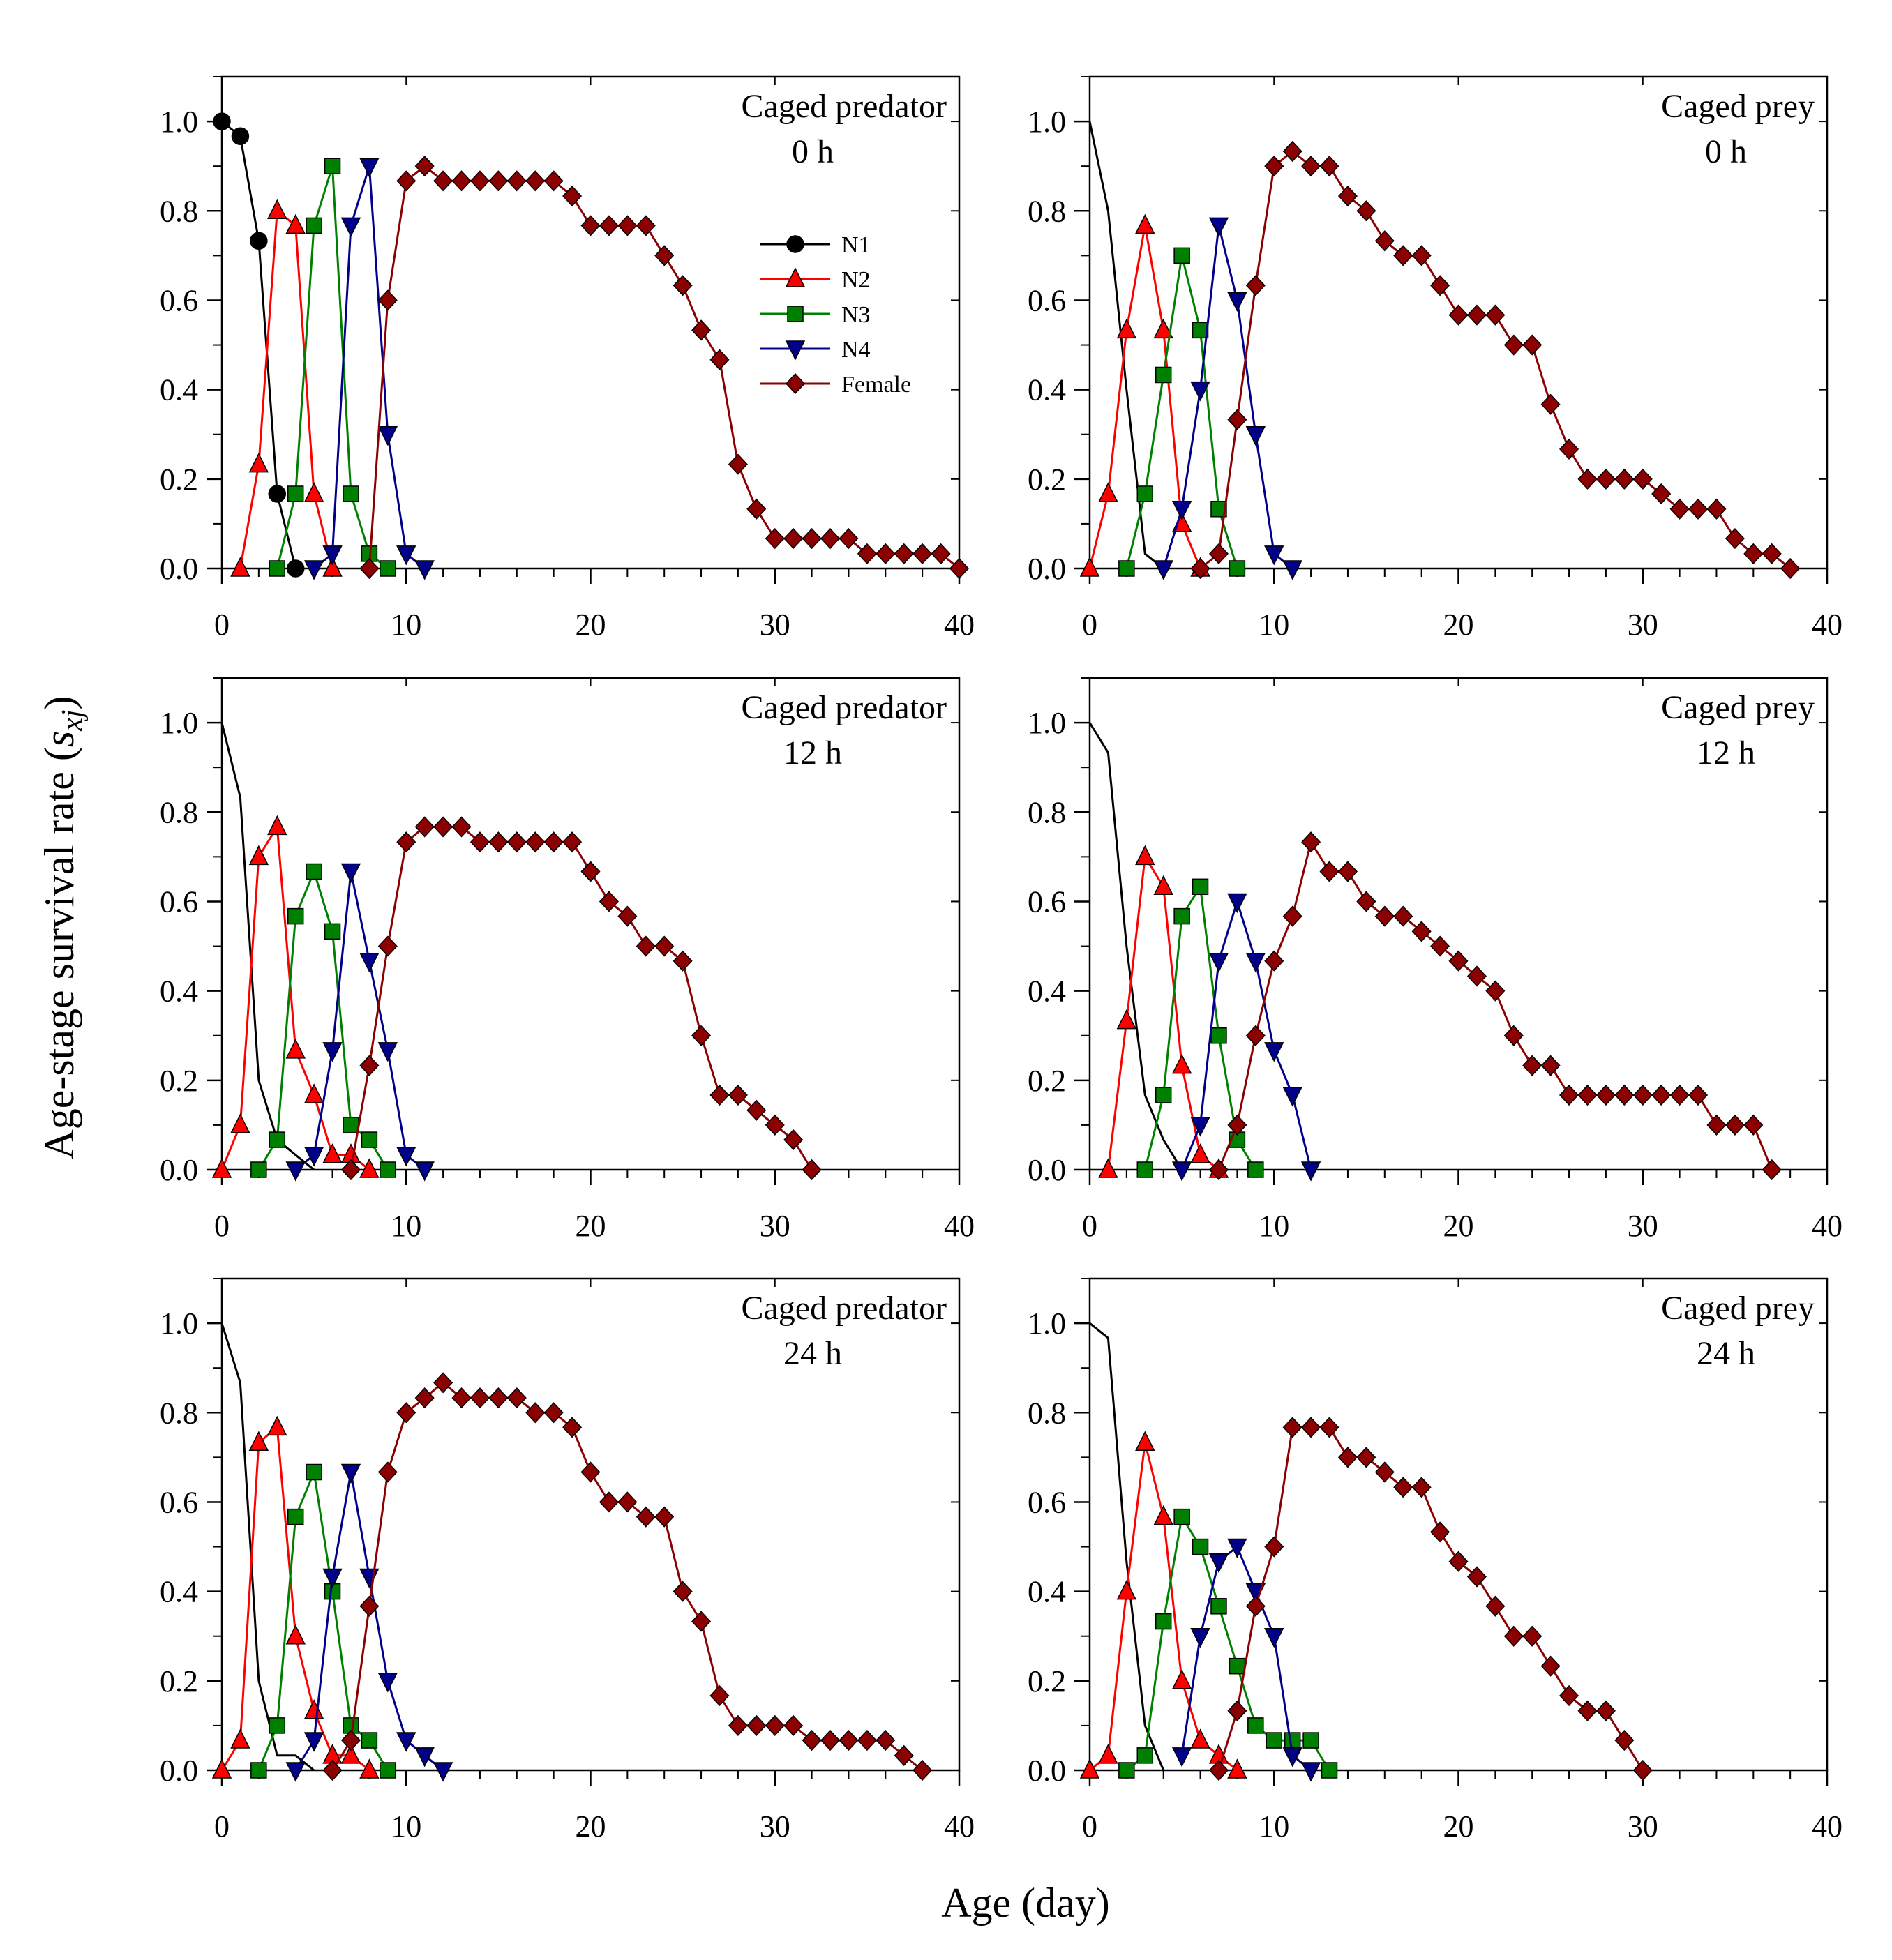 The width and height of the screenshot is (1892, 1960). I want to click on panel-subtitle: 0 h, so click(1726, 151).